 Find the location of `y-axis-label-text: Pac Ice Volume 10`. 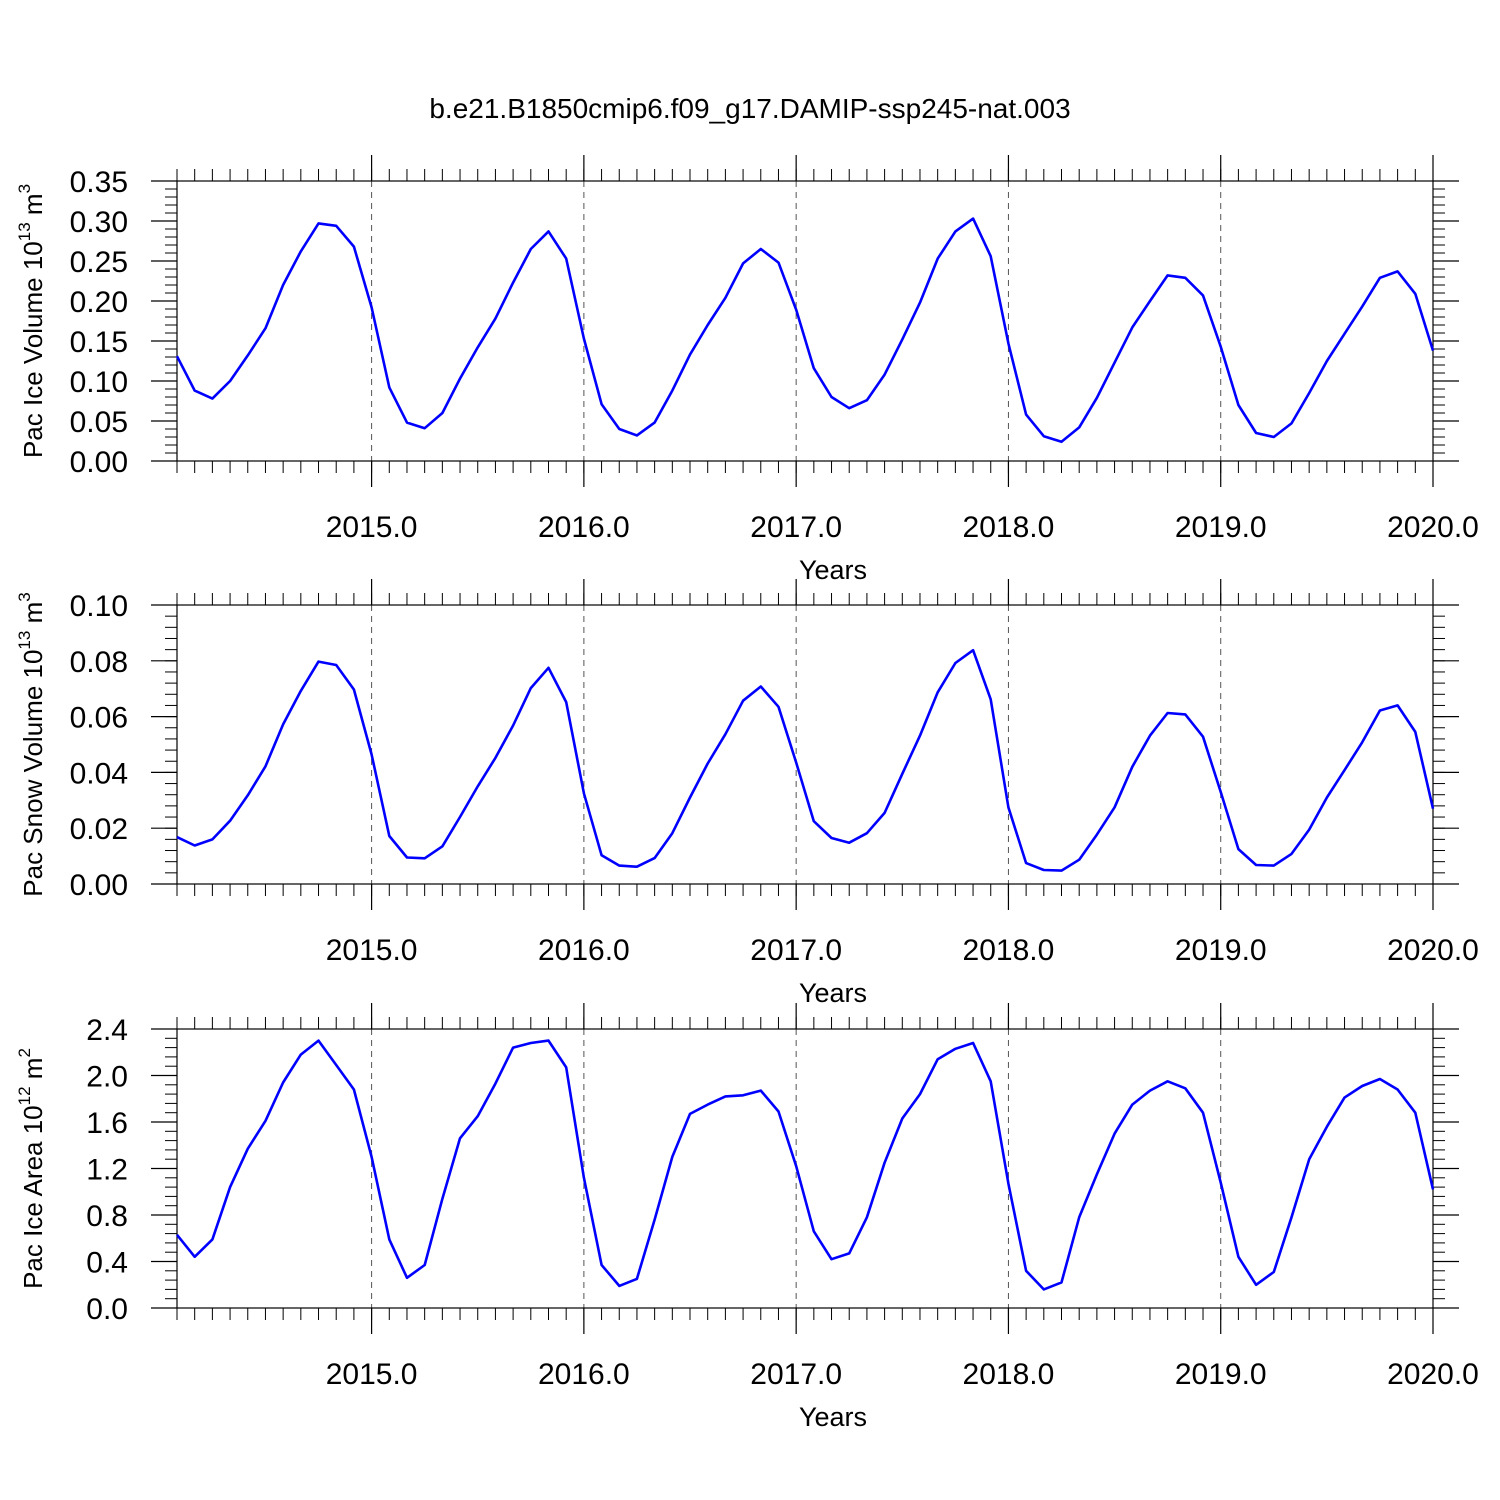

y-axis-label-text: Pac Ice Volume 10 is located at coordinates (33, 349).